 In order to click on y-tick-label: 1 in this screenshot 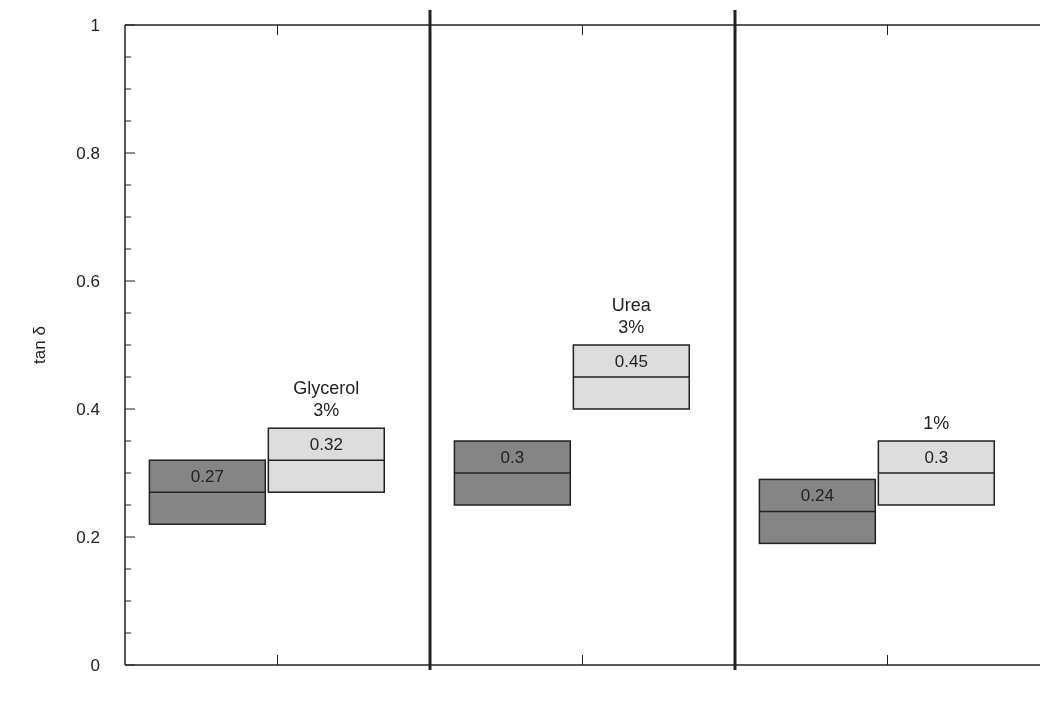, I will do `click(95, 25)`.